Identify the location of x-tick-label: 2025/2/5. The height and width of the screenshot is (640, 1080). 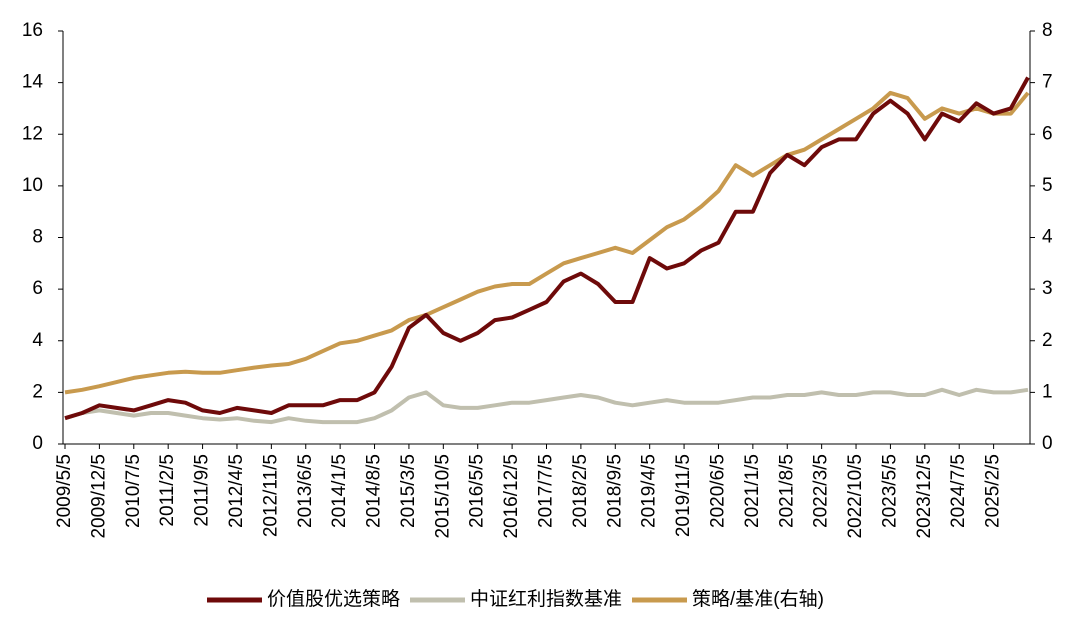
(993, 491).